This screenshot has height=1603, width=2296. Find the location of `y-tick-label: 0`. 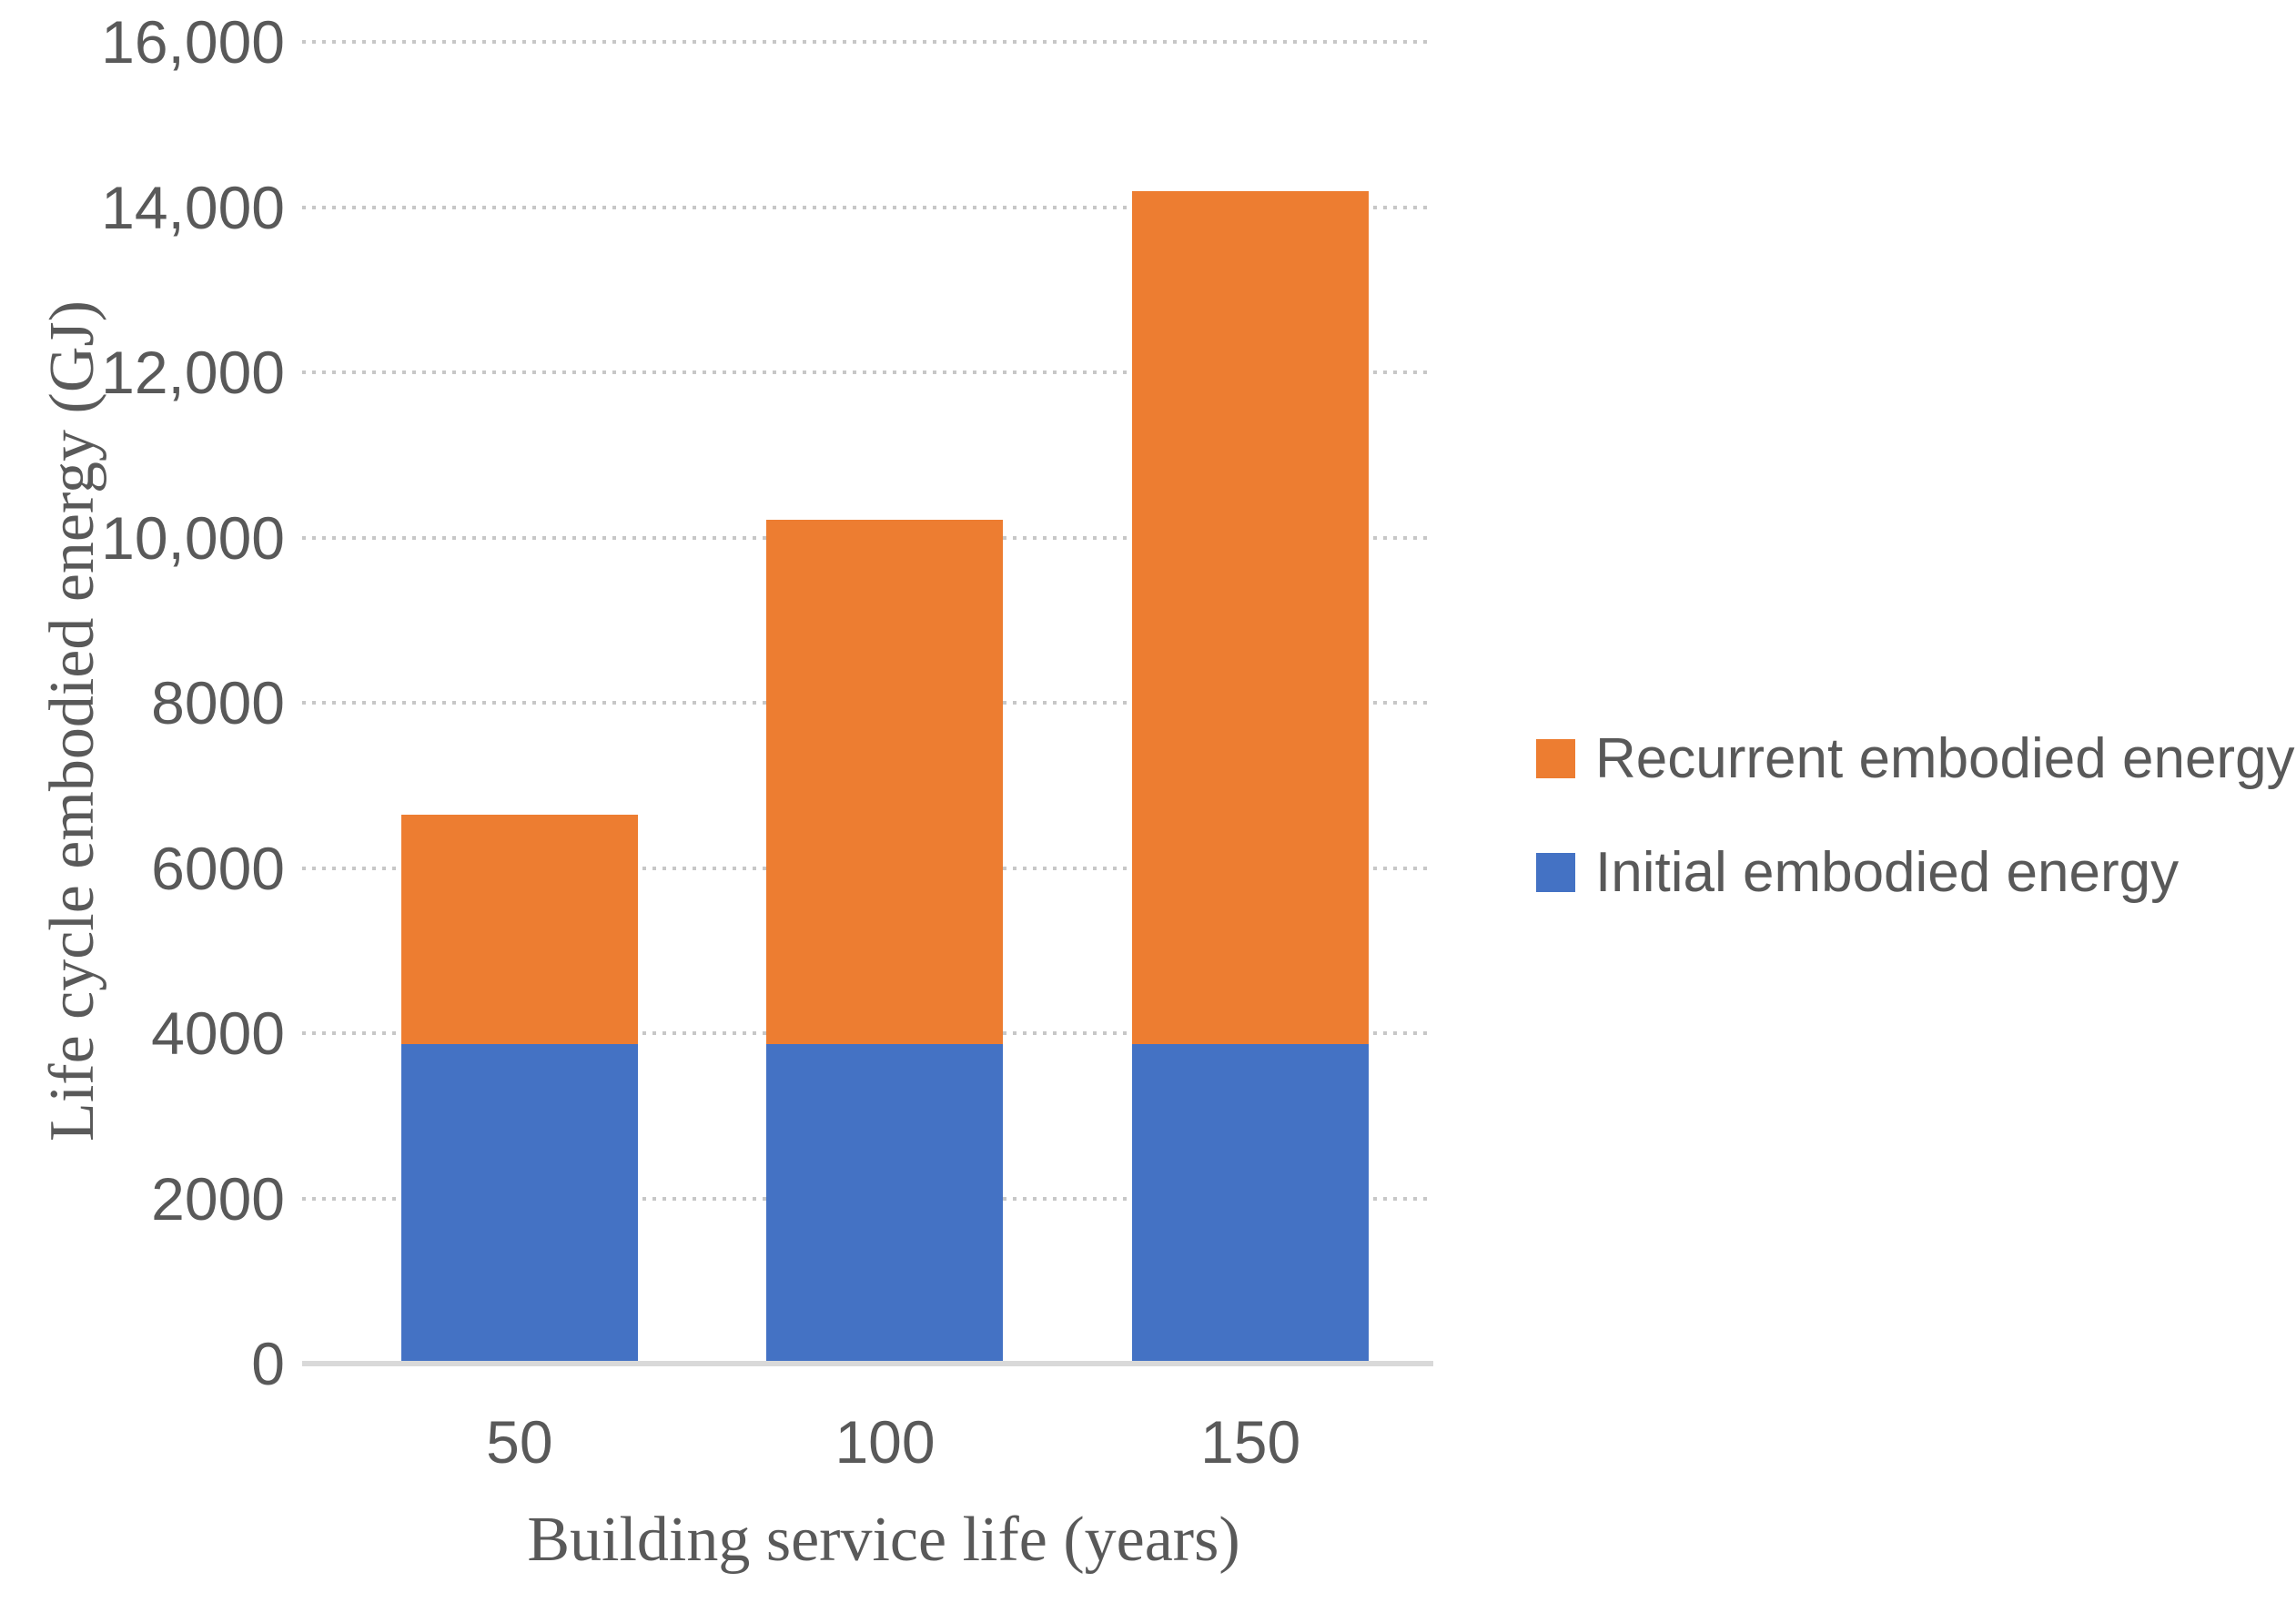

y-tick-label: 0 is located at coordinates (268, 1363).